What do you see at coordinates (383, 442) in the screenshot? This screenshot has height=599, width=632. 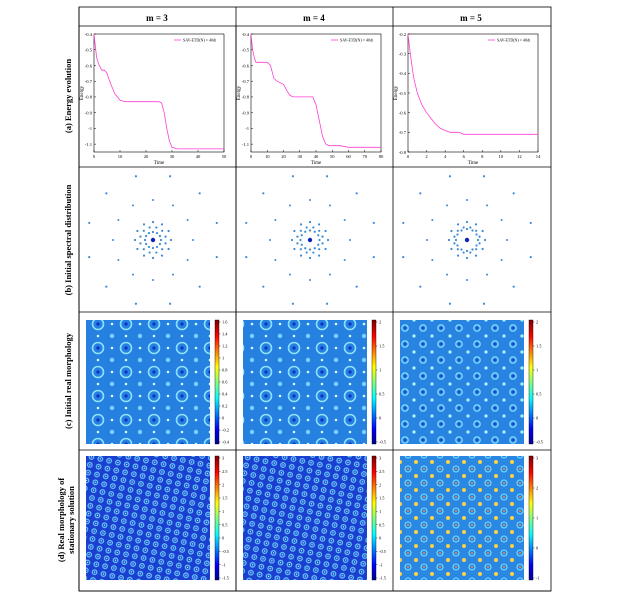 I see `colorbar-tick-label: -0.5` at bounding box center [383, 442].